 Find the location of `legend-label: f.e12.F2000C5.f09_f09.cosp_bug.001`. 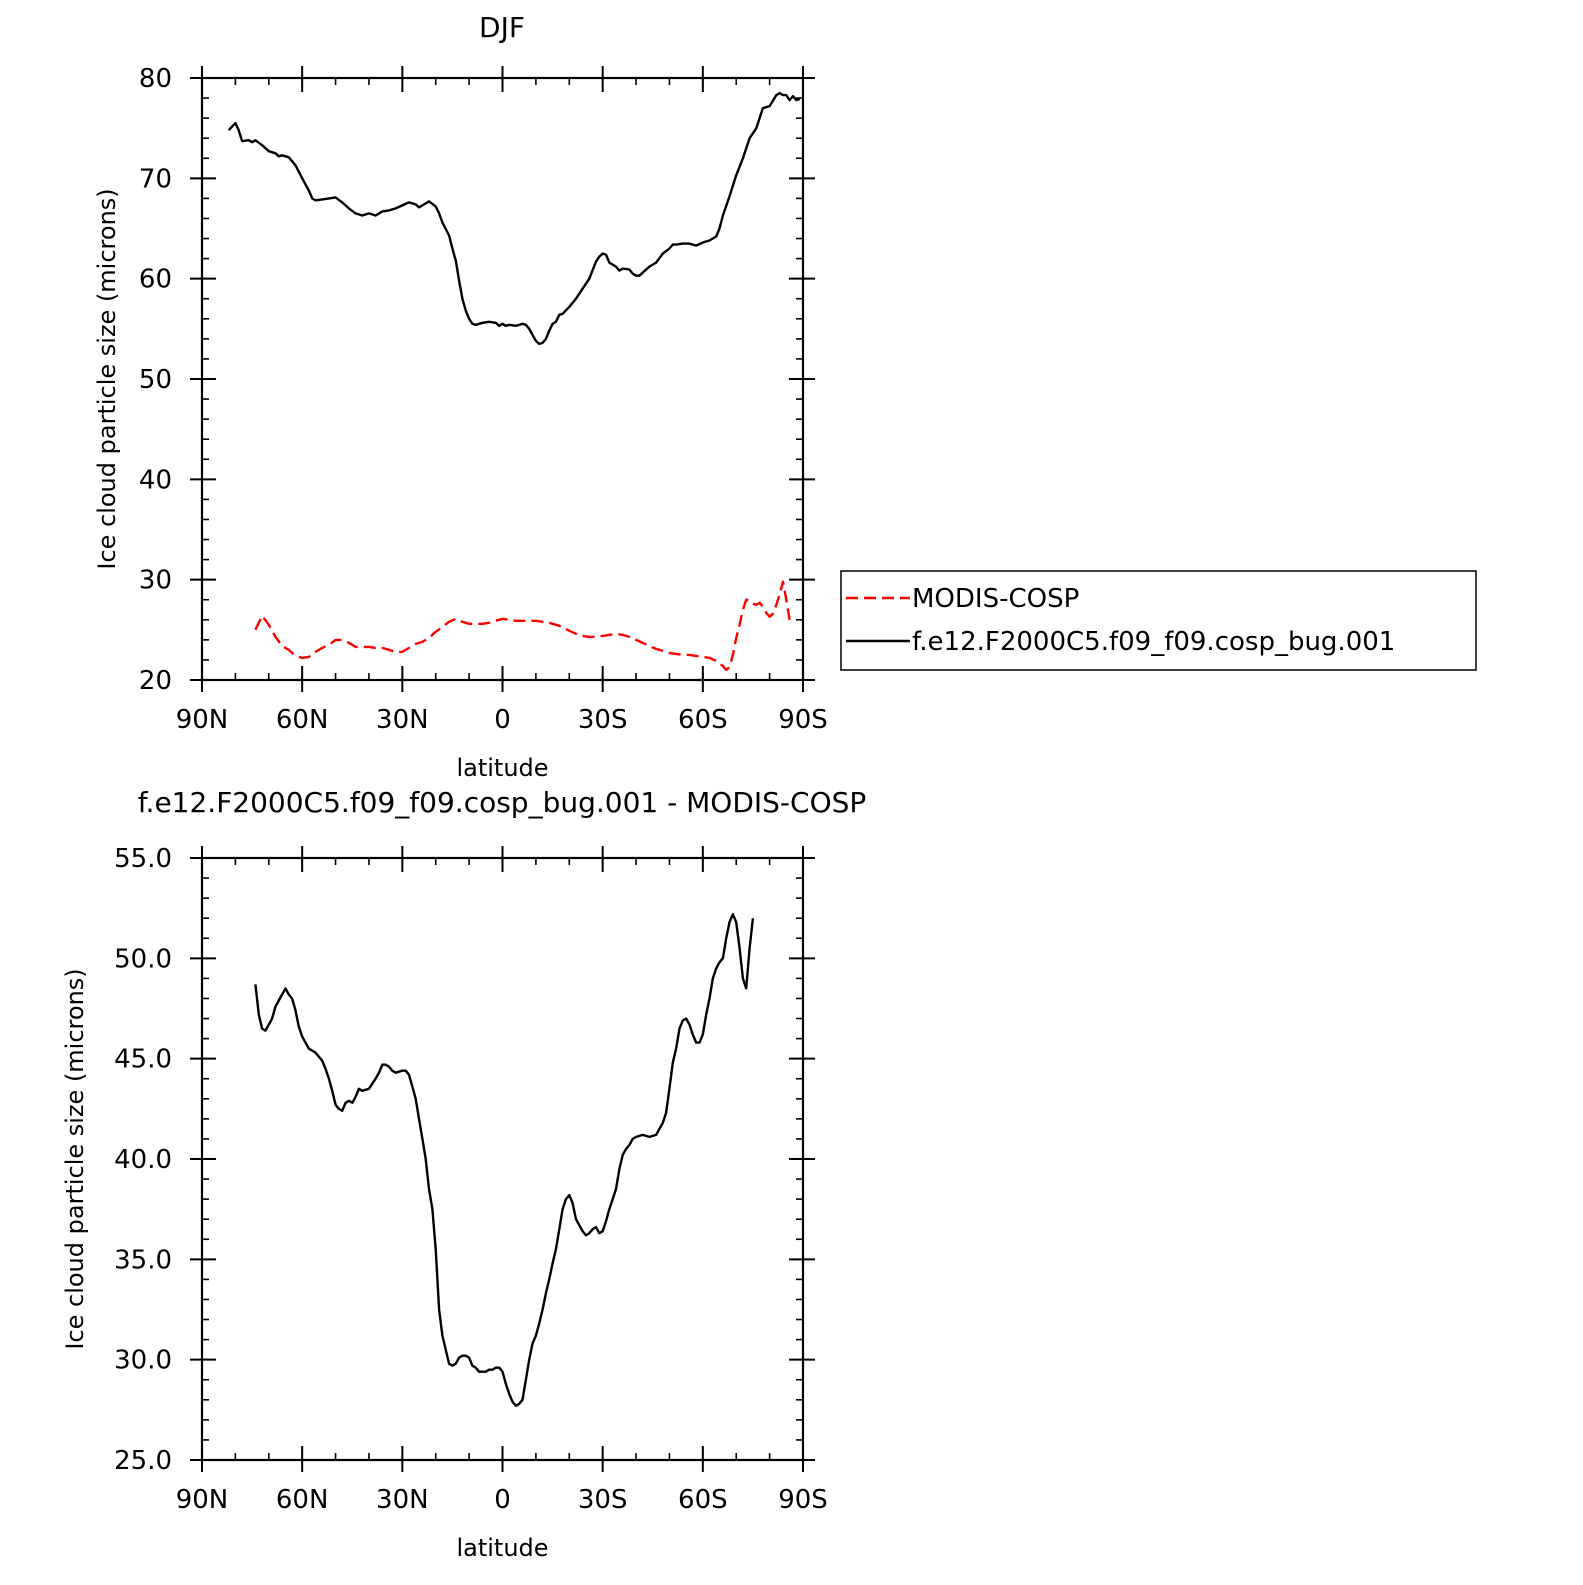

legend-label: f.e12.F2000C5.f09_f09.cosp_bug.001 is located at coordinates (1153, 642).